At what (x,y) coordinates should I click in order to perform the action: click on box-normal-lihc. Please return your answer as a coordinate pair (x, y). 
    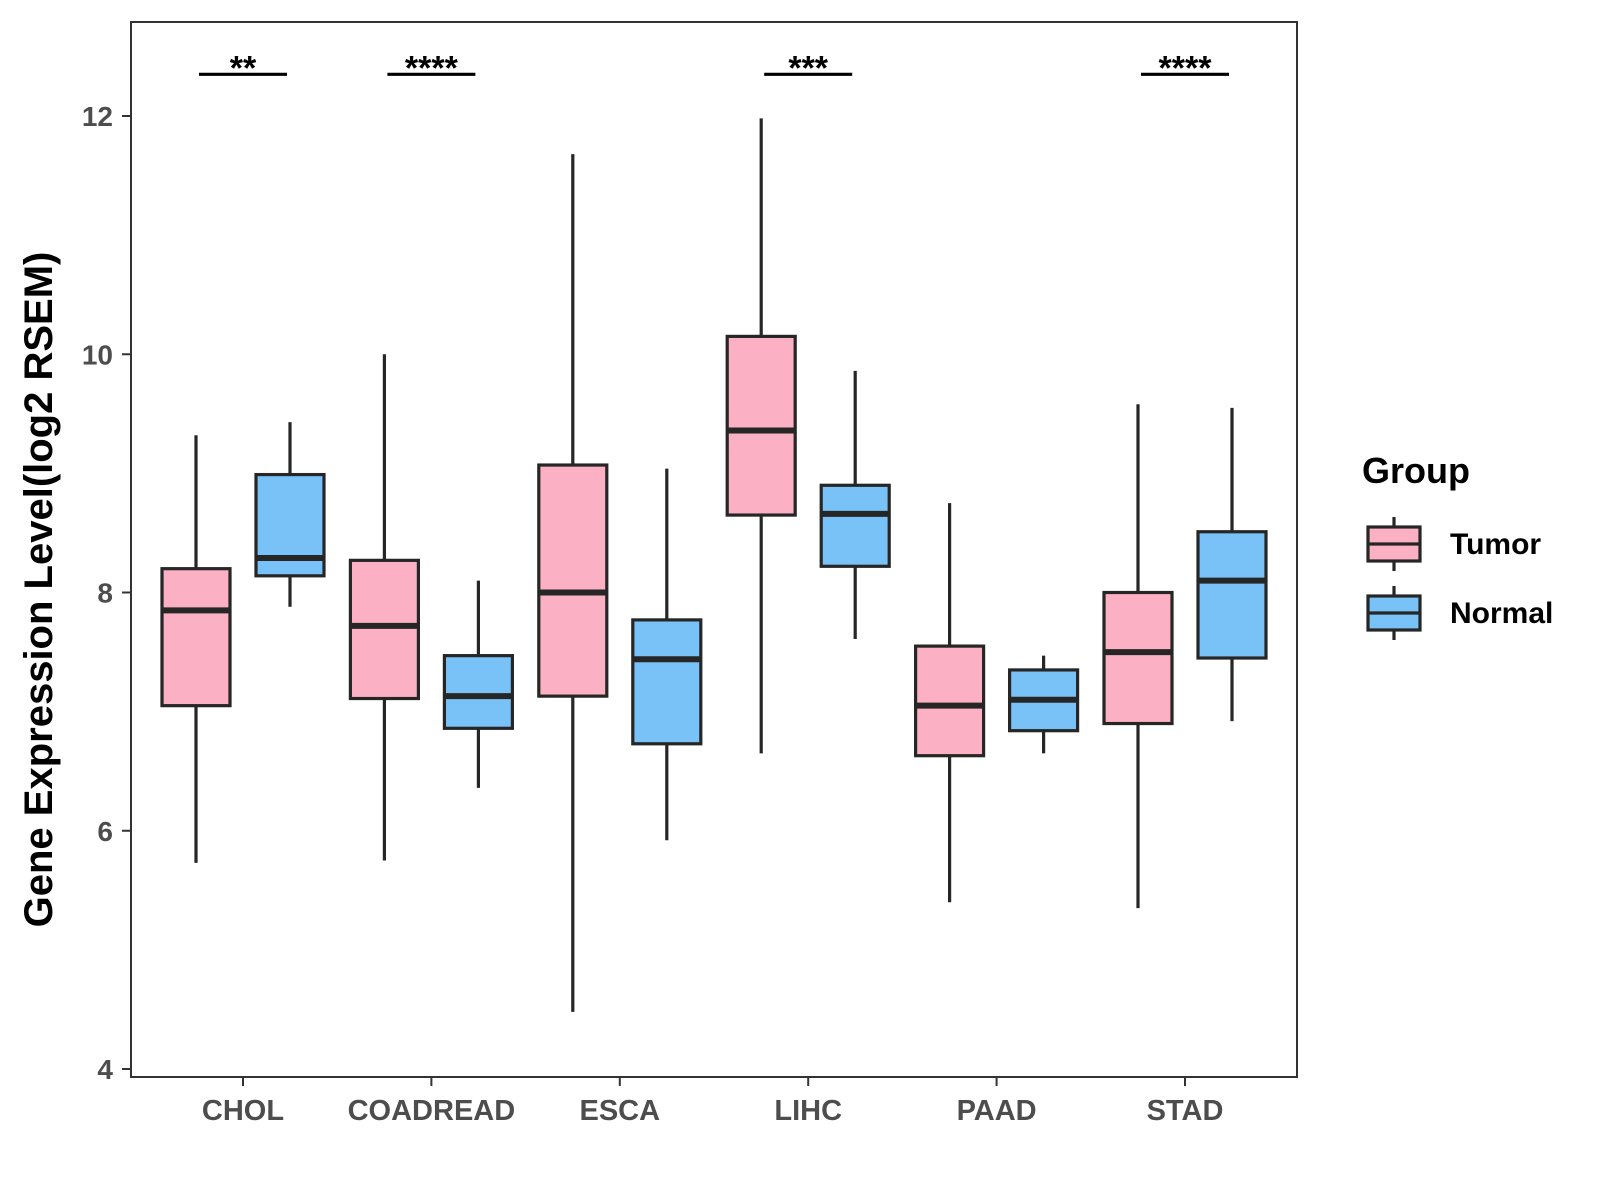
    Looking at the image, I should click on (855, 504).